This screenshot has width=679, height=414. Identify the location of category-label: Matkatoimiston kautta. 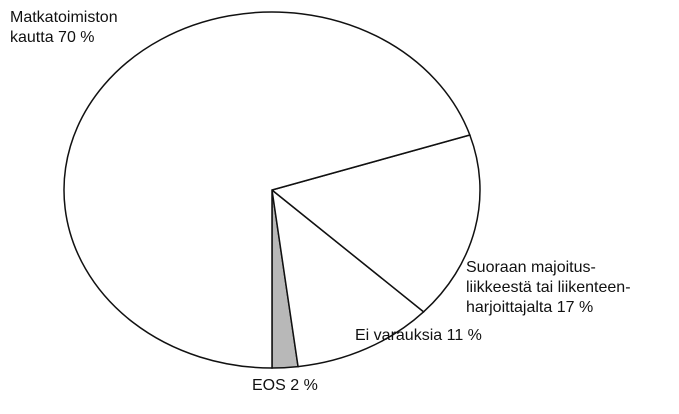
(64, 27).